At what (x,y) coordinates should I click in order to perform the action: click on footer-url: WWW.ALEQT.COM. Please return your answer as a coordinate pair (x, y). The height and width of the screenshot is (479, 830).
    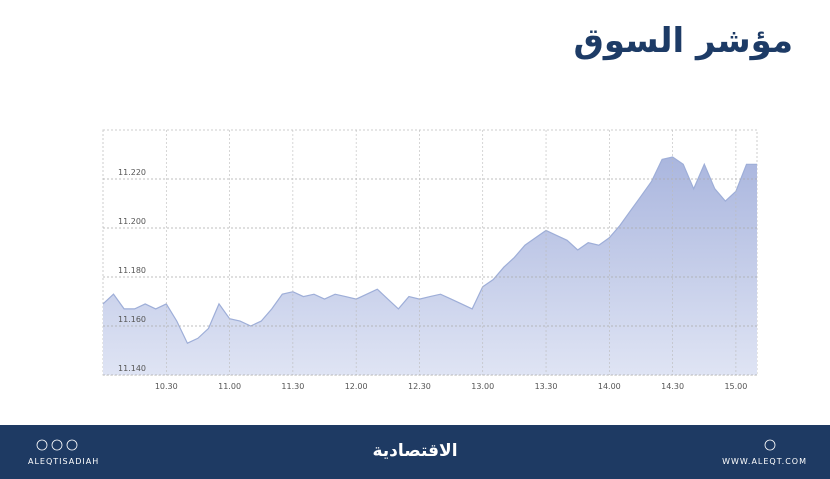
    Looking at the image, I should click on (764, 461).